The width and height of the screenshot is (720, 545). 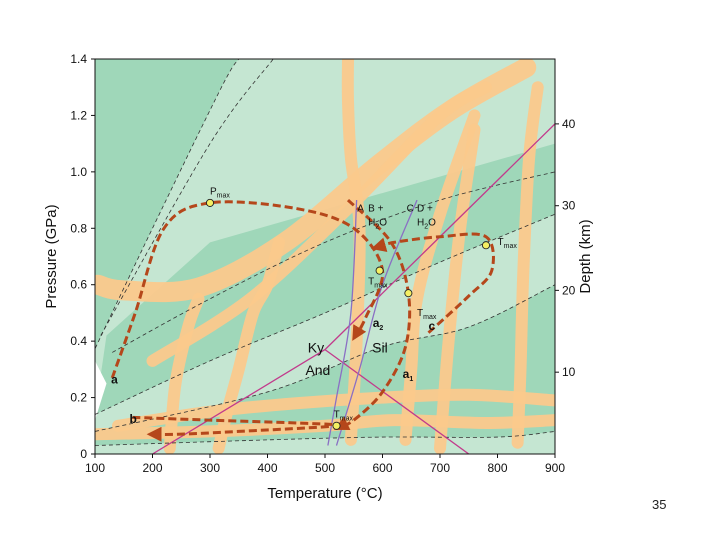 I want to click on unreachable-region, so click(x=101, y=390).